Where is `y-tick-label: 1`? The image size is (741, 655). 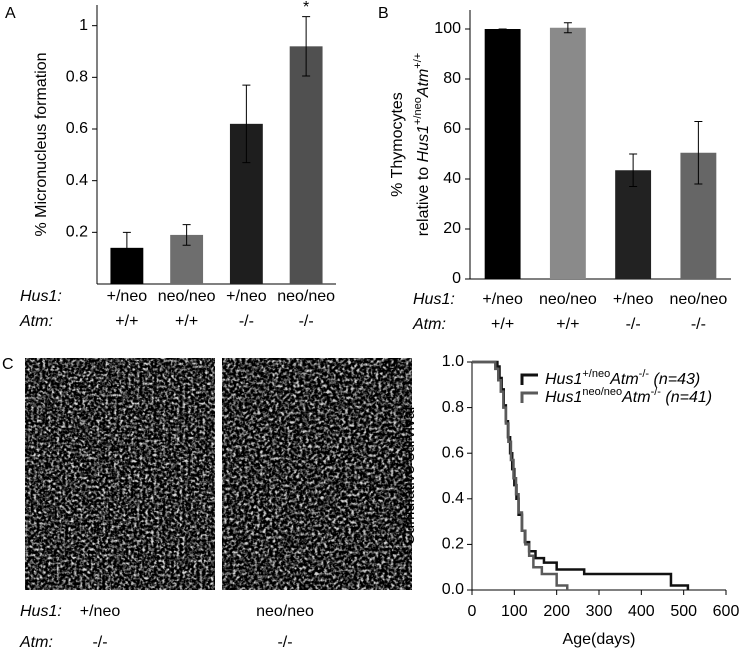 y-tick-label: 1 is located at coordinates (83, 25).